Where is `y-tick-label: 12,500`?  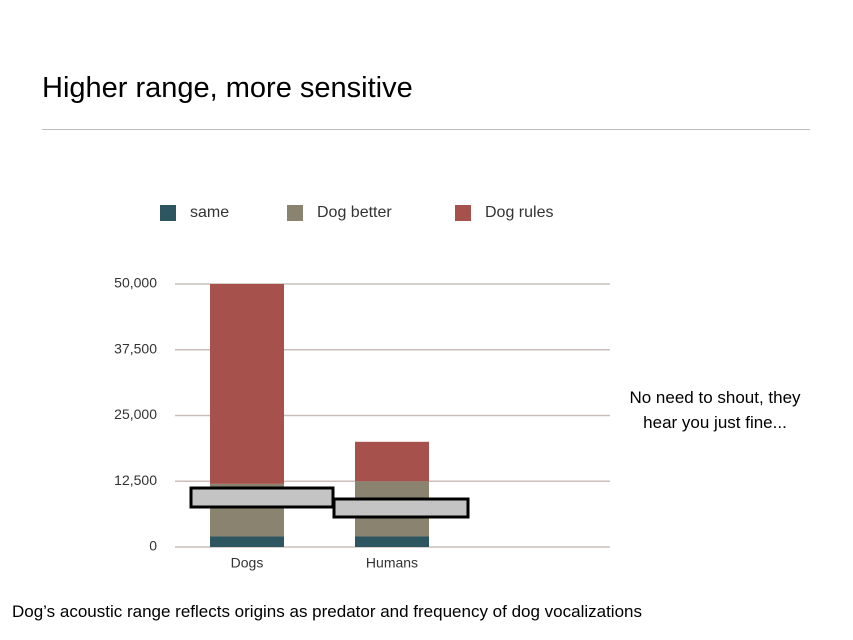 y-tick-label: 12,500 is located at coordinates (135, 480).